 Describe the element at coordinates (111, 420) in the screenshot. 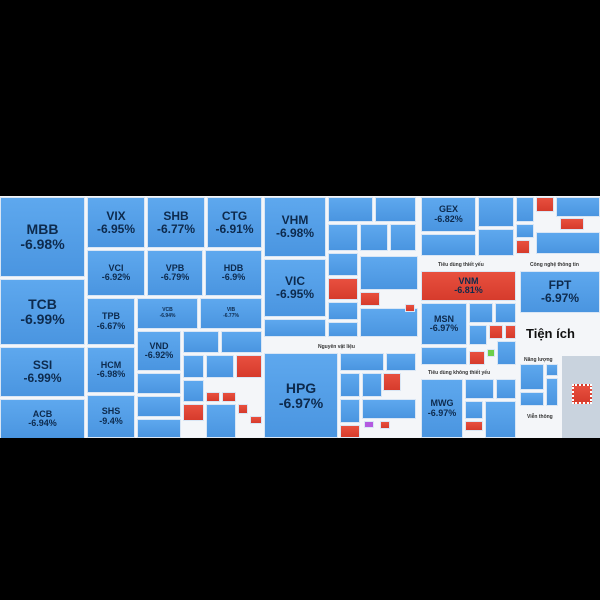

I see `change: -9.4%` at that location.